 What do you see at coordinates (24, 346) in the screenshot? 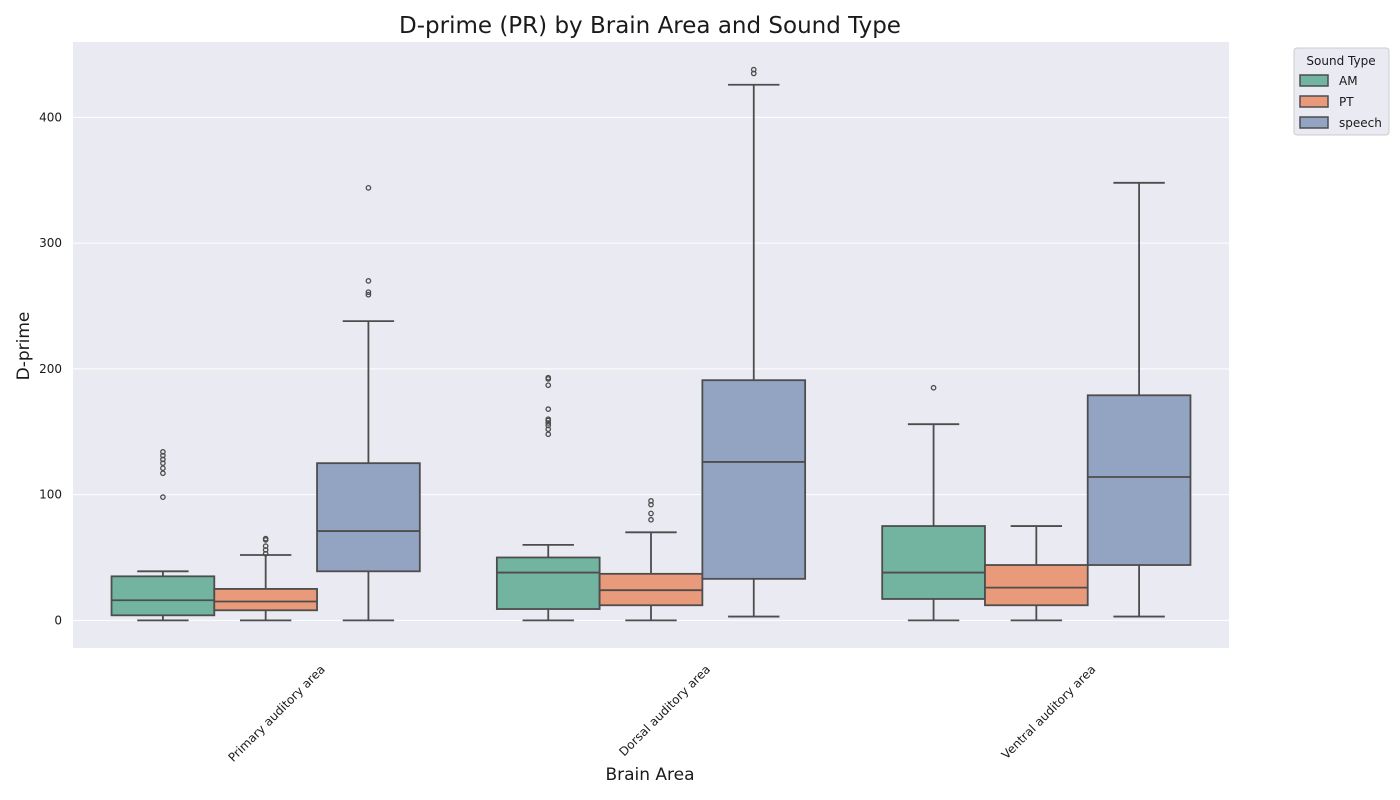
I see `y-axis-label: D-prime` at bounding box center [24, 346].